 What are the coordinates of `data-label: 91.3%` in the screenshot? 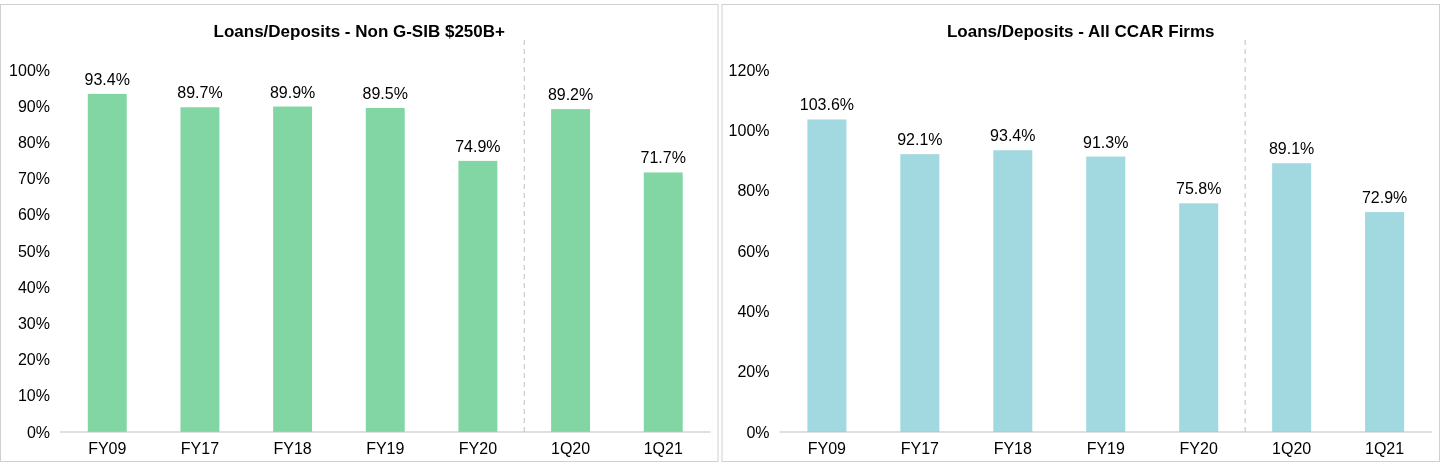 It's located at (1106, 142).